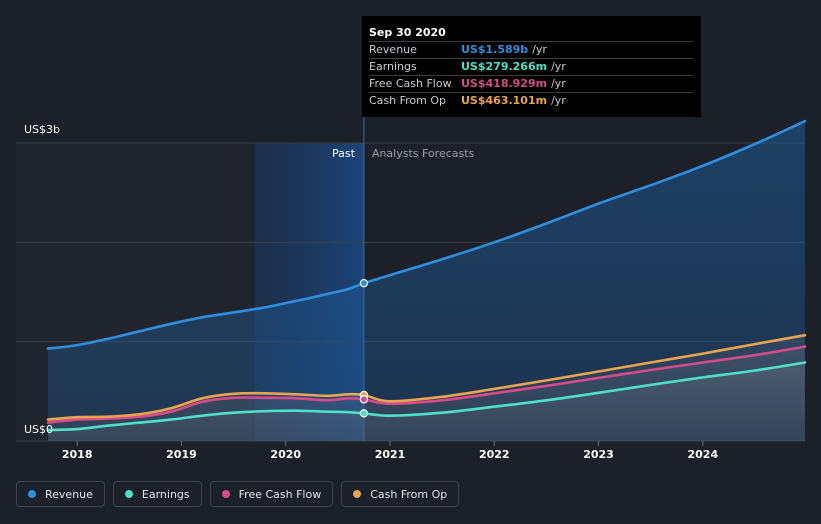  What do you see at coordinates (364, 413) in the screenshot?
I see `marker-earnings` at bounding box center [364, 413].